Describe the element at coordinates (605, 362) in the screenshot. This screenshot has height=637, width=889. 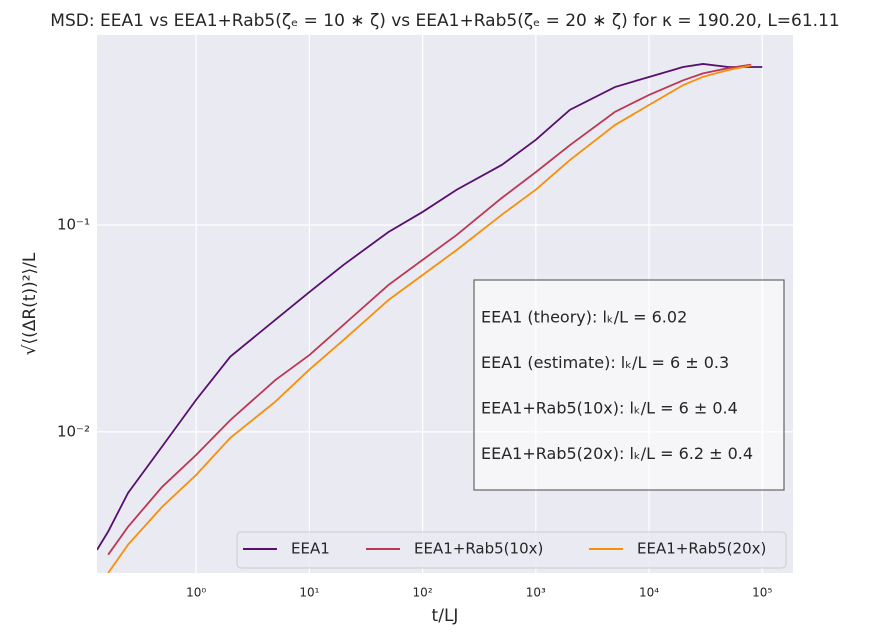
I see `annotation: EEA1 (estimate): lₖ/L = 6 ± 0.3` at that location.